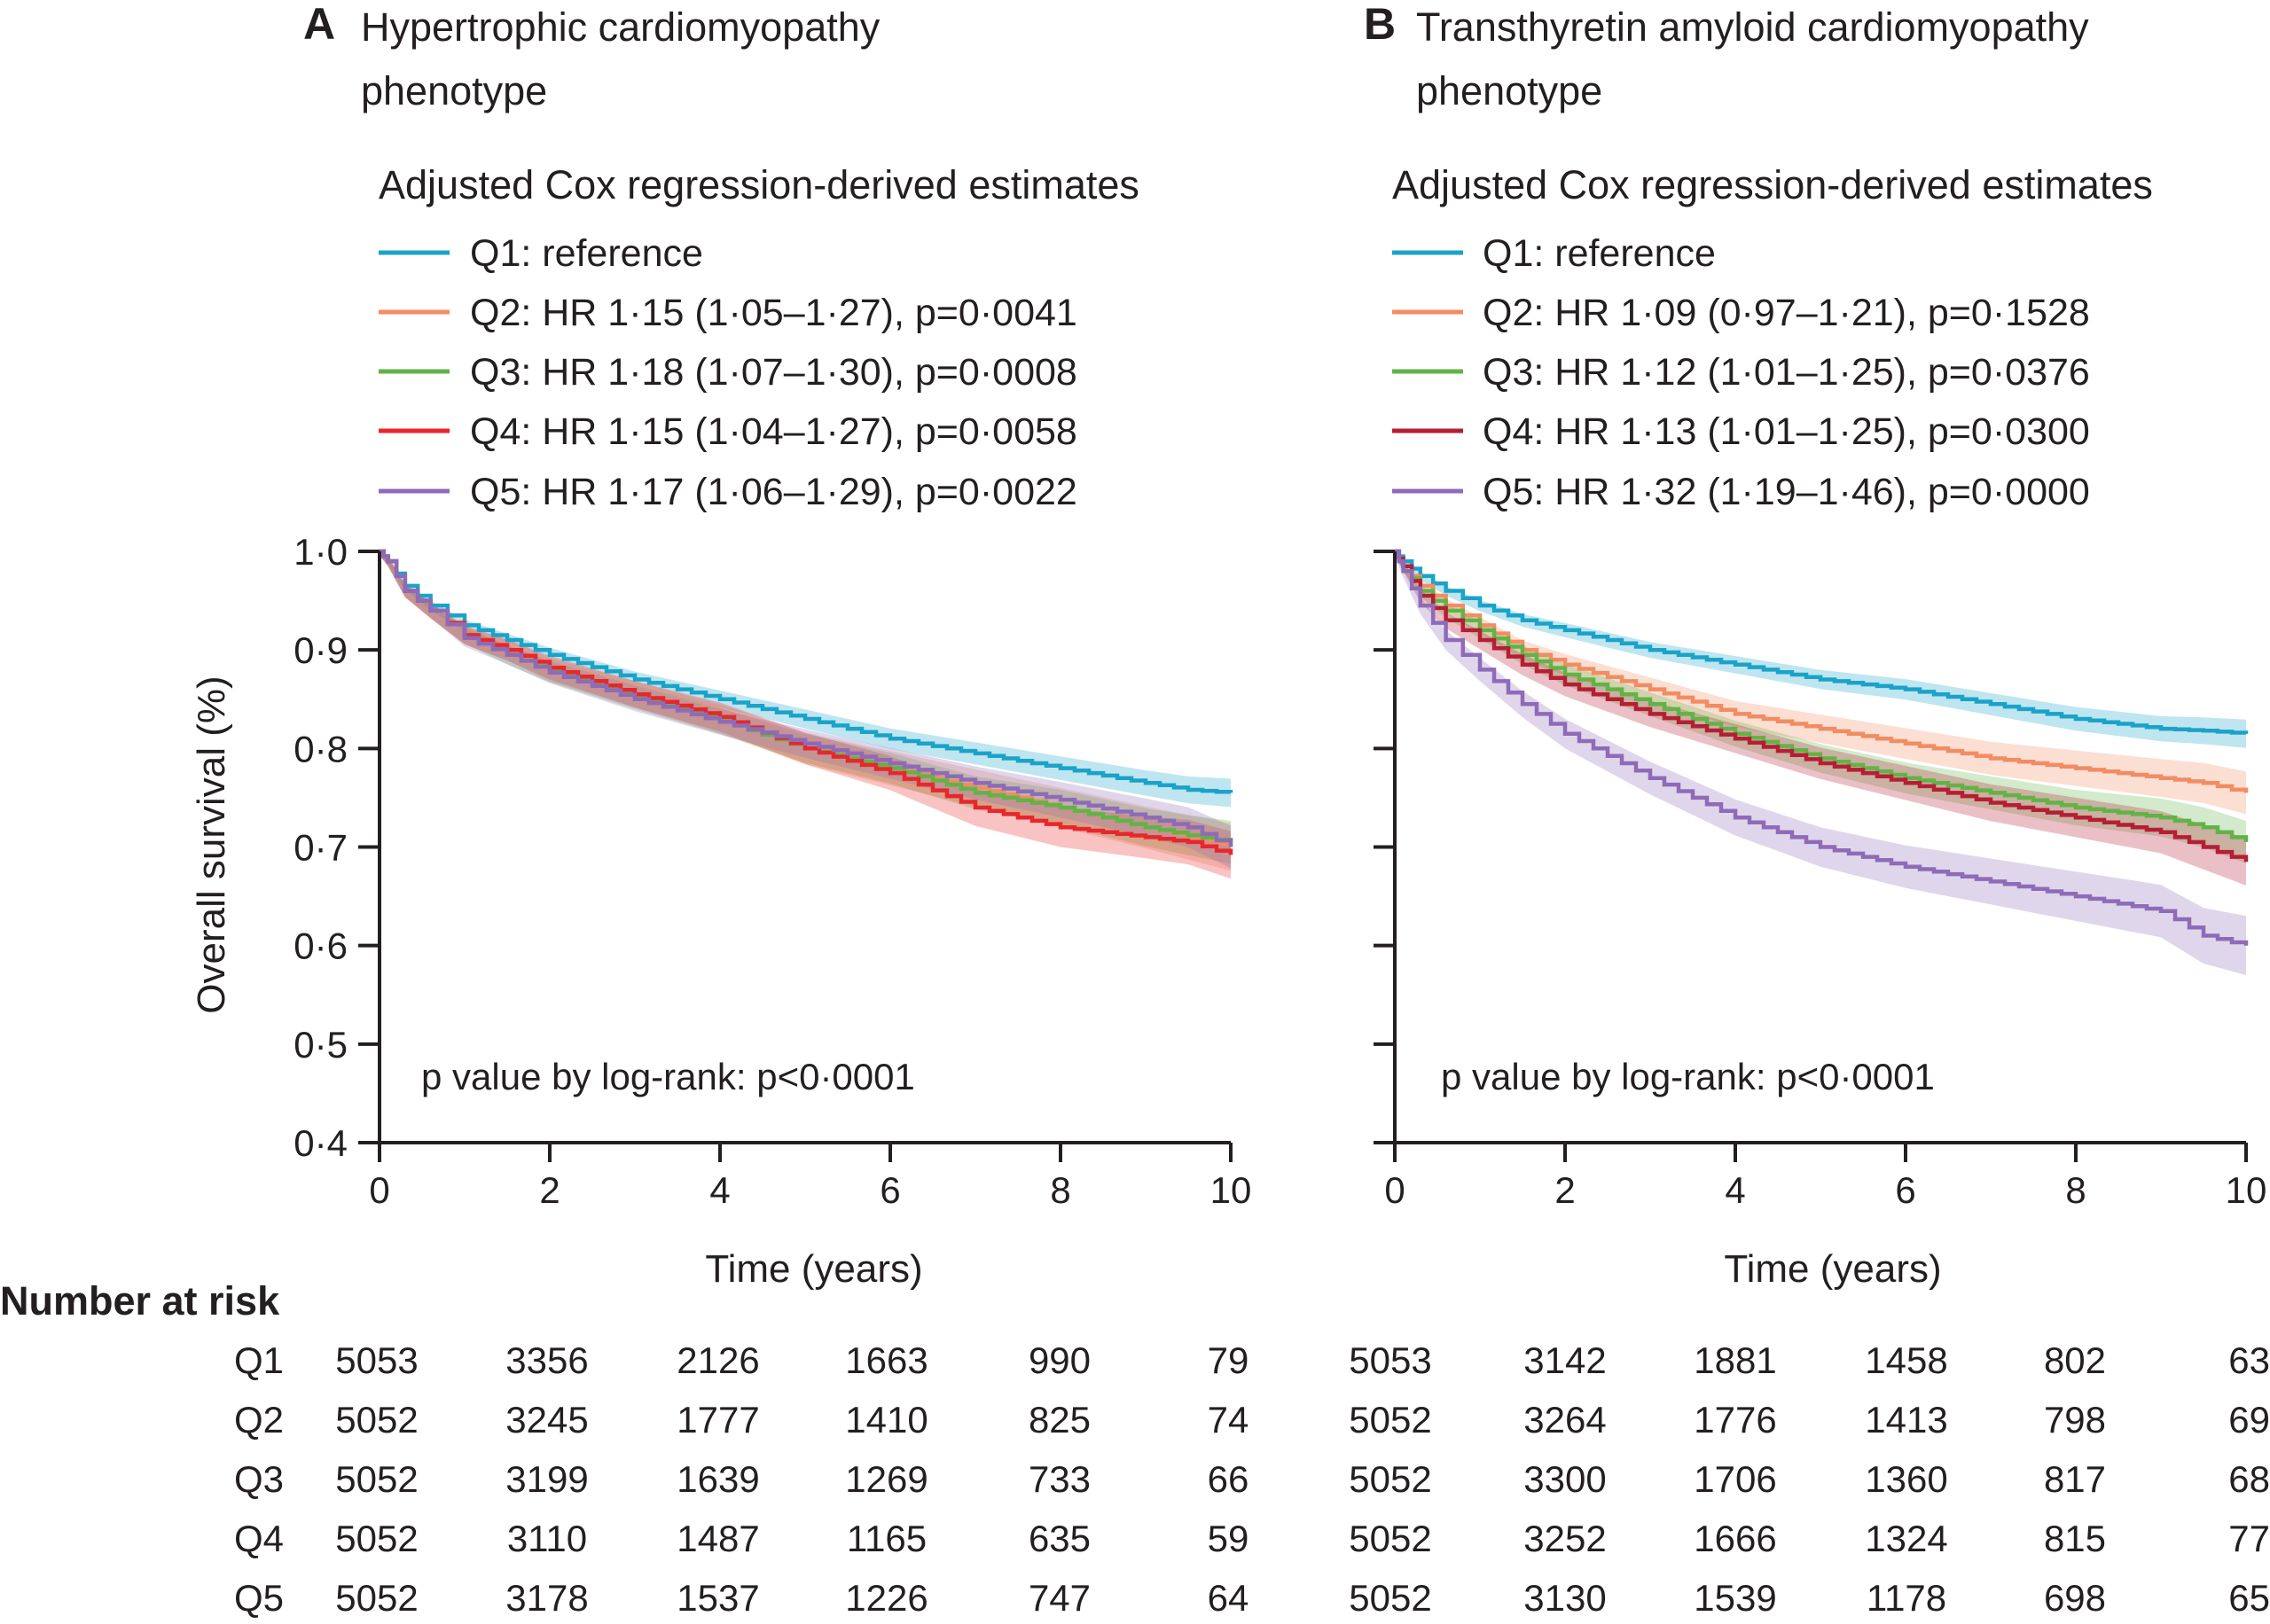  I want to click on risk-cell: 1269, so click(887, 1479).